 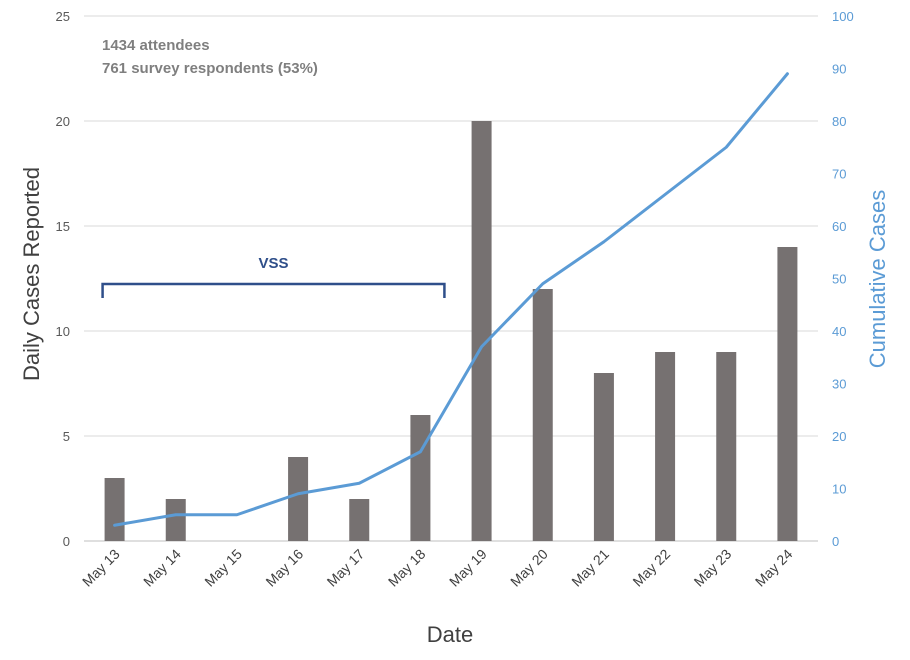 I want to click on vss-bracket, so click(x=273, y=290).